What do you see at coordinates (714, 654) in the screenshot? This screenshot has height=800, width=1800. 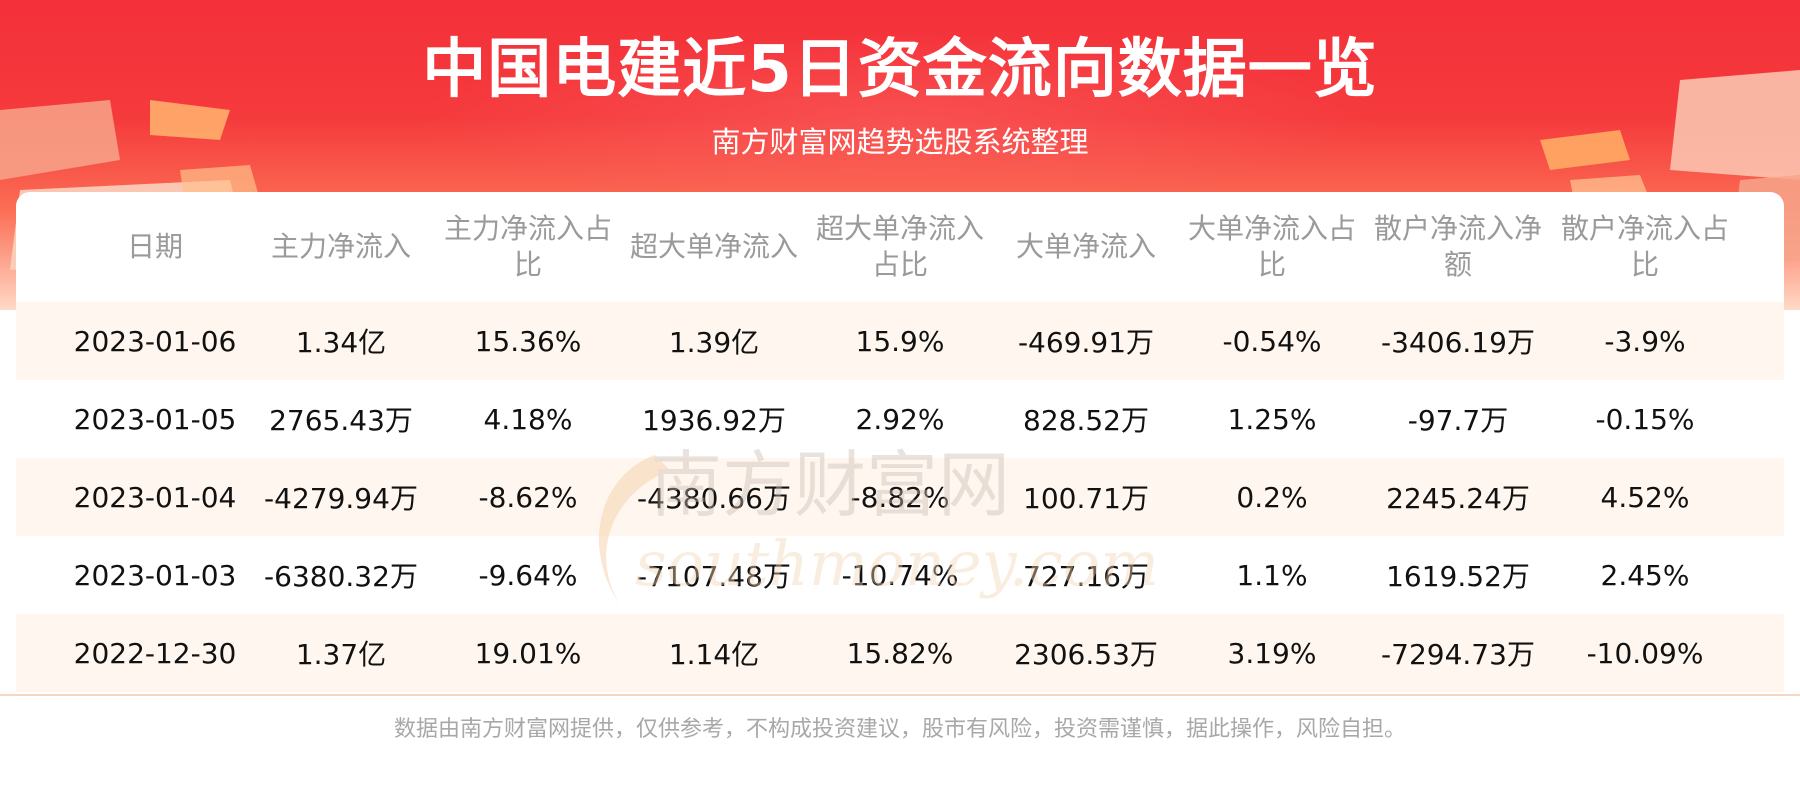 I see `value-cell: 1.14亿` at bounding box center [714, 654].